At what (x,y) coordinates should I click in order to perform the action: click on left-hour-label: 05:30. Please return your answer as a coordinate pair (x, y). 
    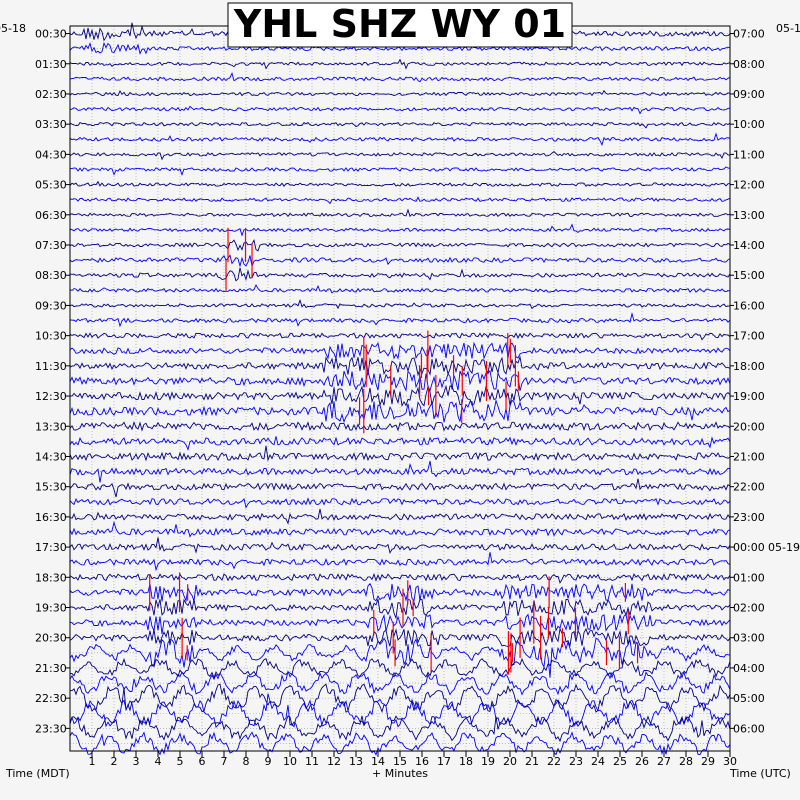
    Looking at the image, I should click on (51, 185).